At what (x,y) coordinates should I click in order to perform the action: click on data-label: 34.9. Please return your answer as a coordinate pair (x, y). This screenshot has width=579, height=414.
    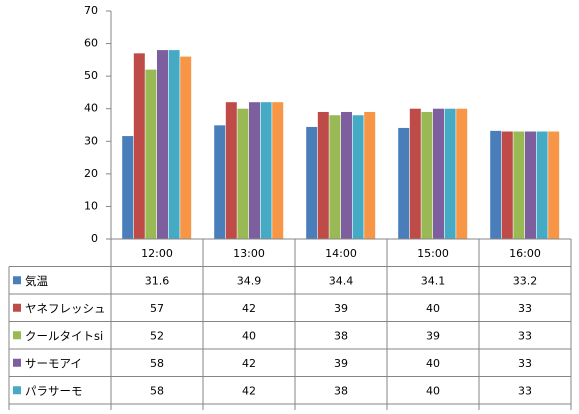
    Looking at the image, I should click on (249, 280).